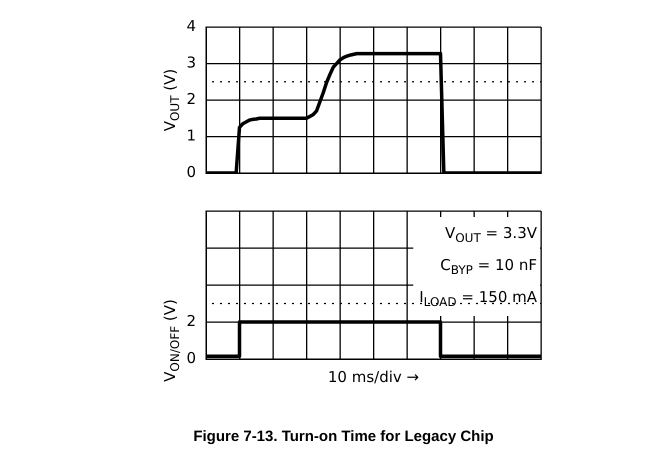 This screenshot has height=462, width=660. What do you see at coordinates (171, 100) in the screenshot?
I see `y-axis-title: VOUT (V)` at bounding box center [171, 100].